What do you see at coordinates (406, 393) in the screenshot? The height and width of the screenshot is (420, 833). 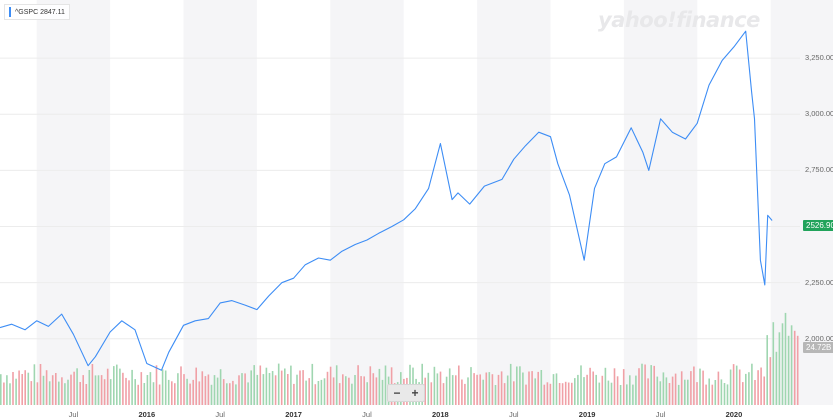 I see `zoom-control: − +` at bounding box center [406, 393].